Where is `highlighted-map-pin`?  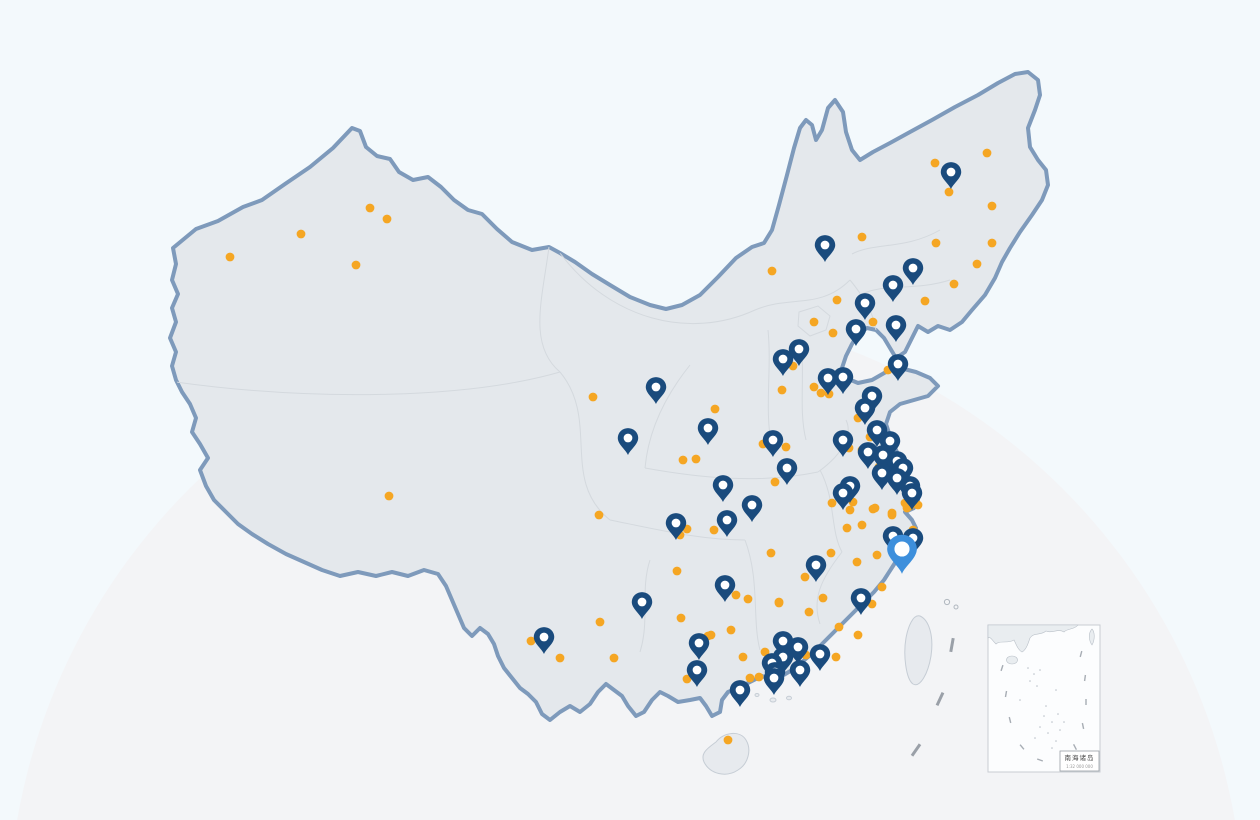
highlighted-map-pin is located at coordinates (902, 554).